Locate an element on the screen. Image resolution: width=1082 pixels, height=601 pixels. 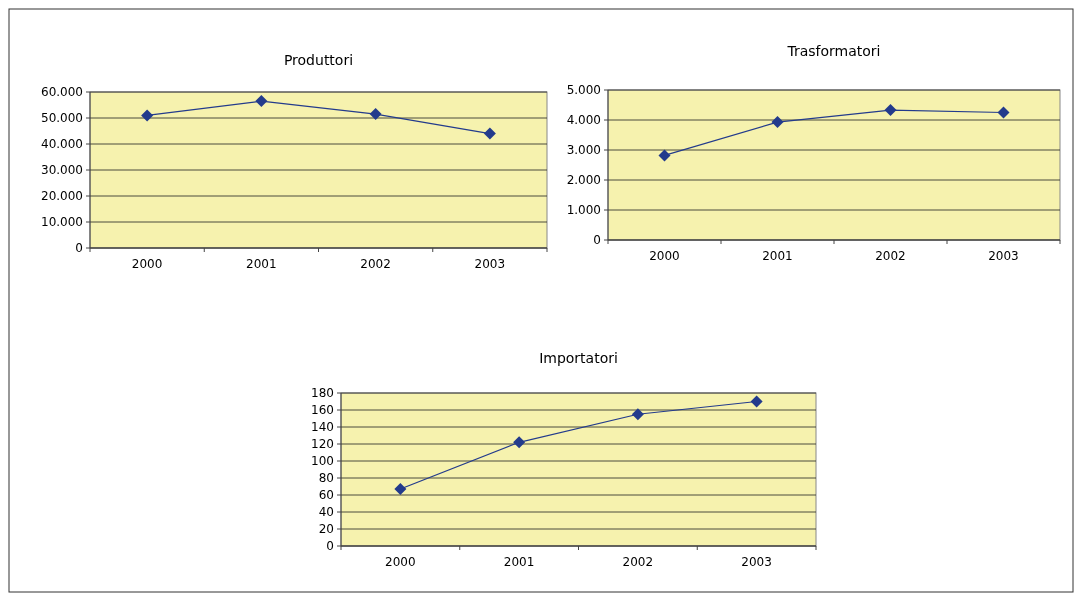
y-tick-label: 40 is located at coordinates (326, 512).